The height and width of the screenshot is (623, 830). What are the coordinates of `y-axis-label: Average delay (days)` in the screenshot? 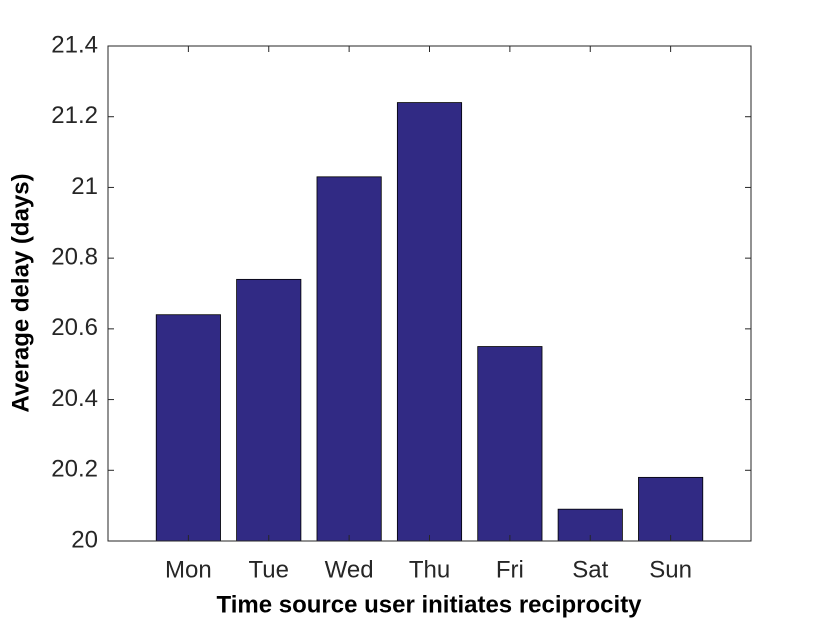 It's located at (20, 292).